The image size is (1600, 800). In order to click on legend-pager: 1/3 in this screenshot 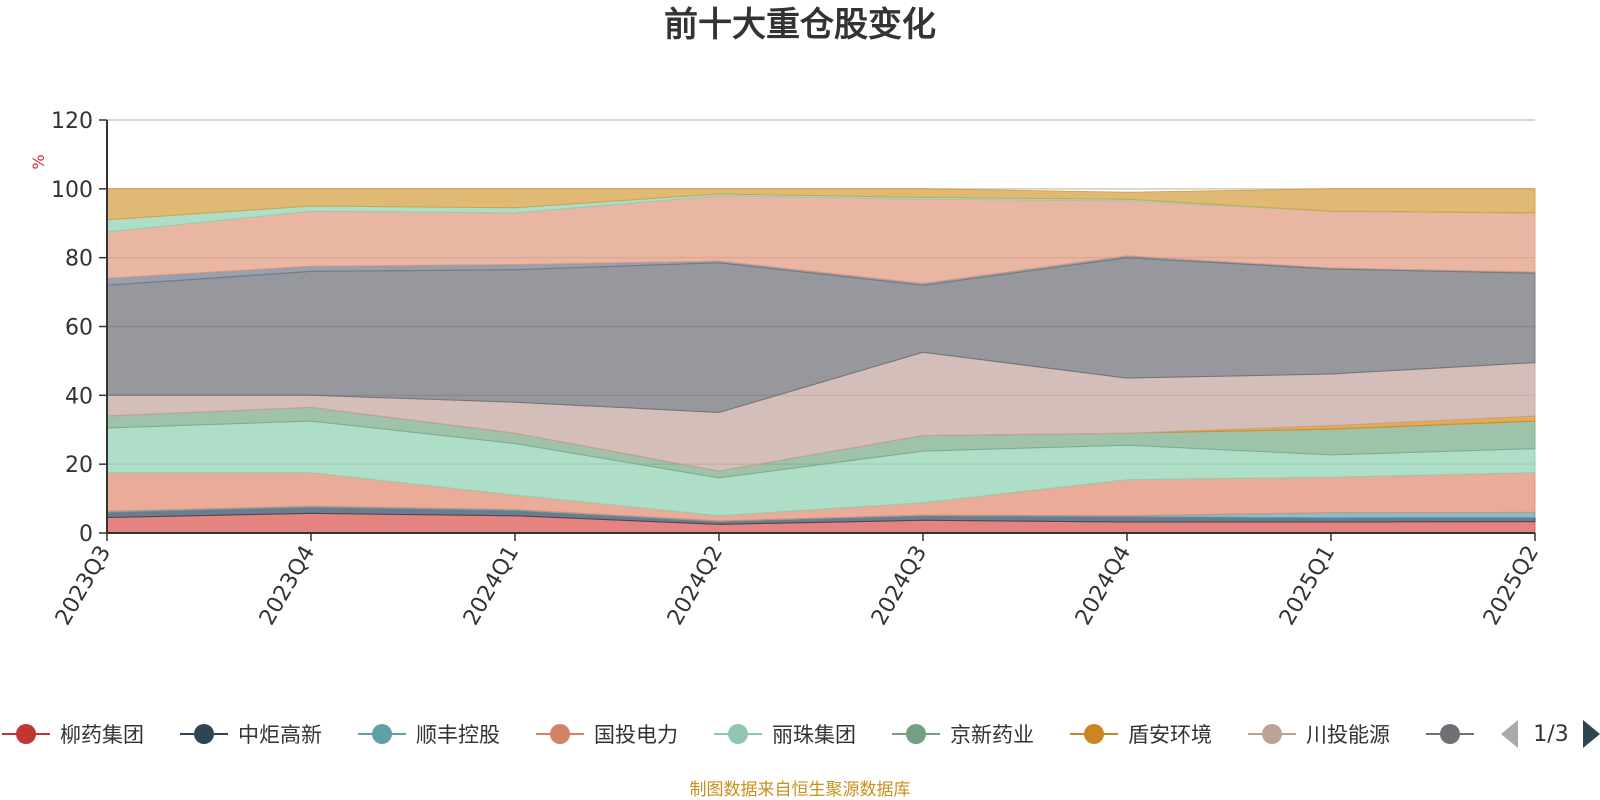, I will do `click(1550, 734)`.